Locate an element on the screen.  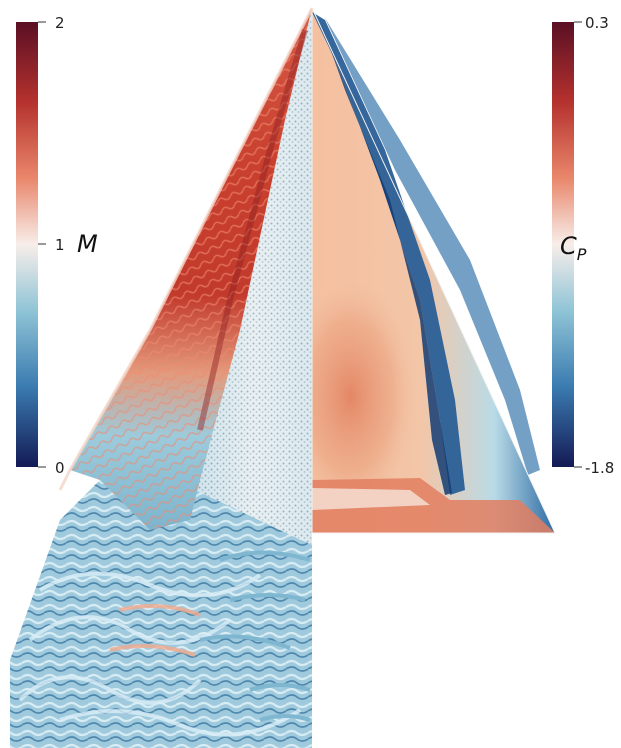
cp-tick-minus-1-8: -1.8 is located at coordinates (599, 468).